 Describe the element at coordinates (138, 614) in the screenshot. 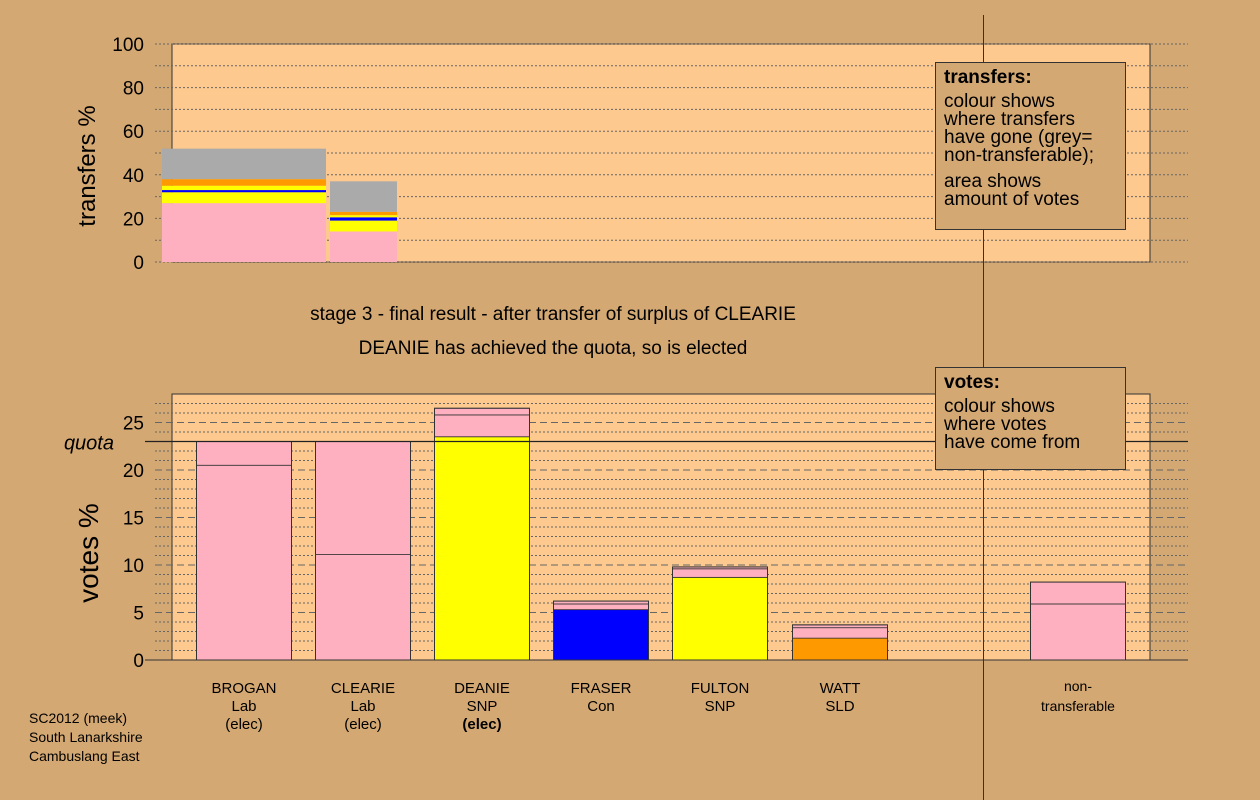

I see `votes-y-tick-label: 5` at that location.